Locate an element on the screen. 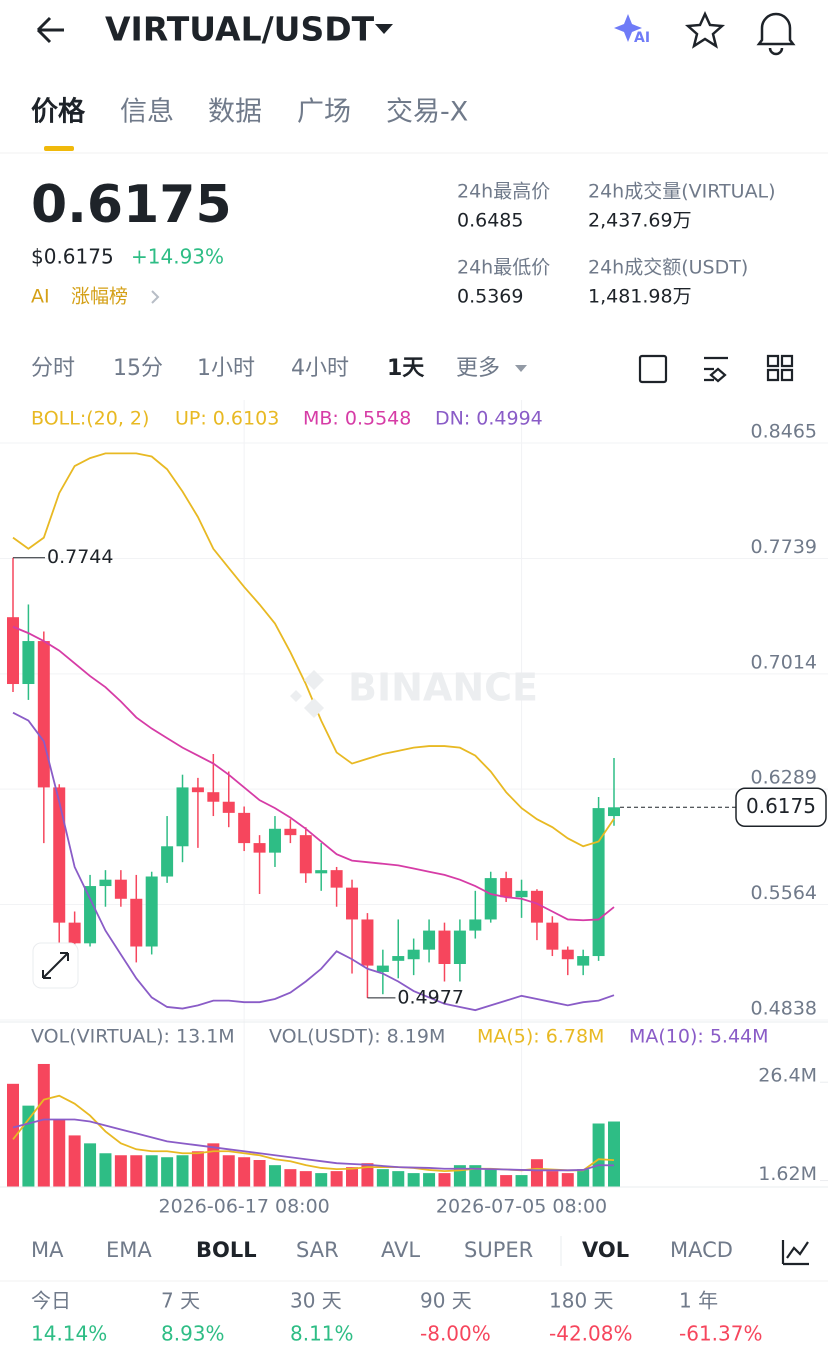 This screenshot has height=1356, width=828. indicator-option: SAR is located at coordinates (317, 1250).